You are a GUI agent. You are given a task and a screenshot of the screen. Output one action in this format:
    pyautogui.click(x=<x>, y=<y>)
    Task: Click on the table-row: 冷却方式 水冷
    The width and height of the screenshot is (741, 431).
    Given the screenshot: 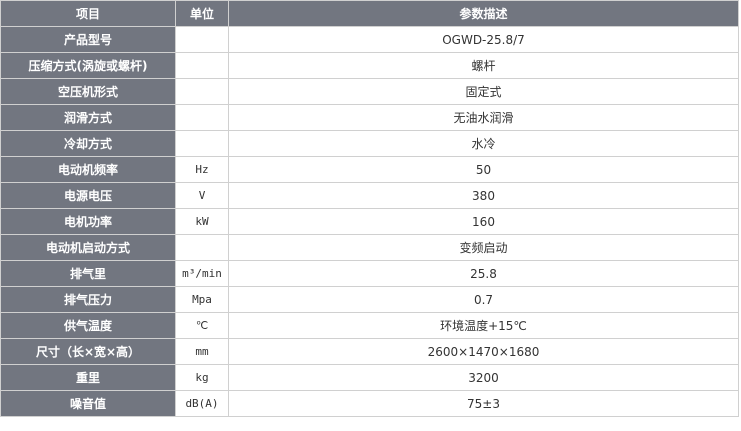 What is the action you would take?
    pyautogui.click(x=369, y=143)
    